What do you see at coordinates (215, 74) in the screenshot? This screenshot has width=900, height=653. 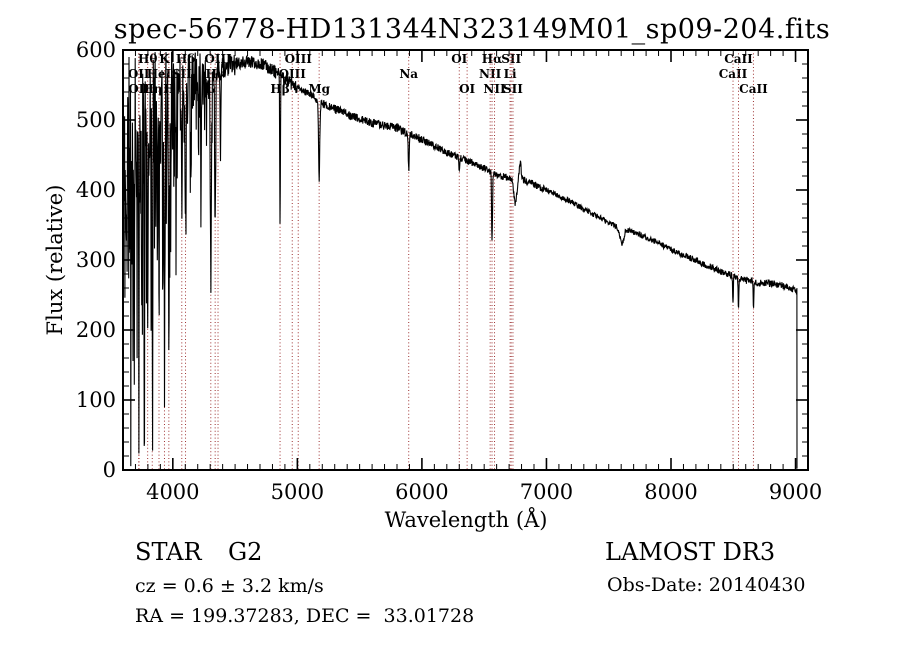 I see `line-marker-label: Hγ` at bounding box center [215, 74].